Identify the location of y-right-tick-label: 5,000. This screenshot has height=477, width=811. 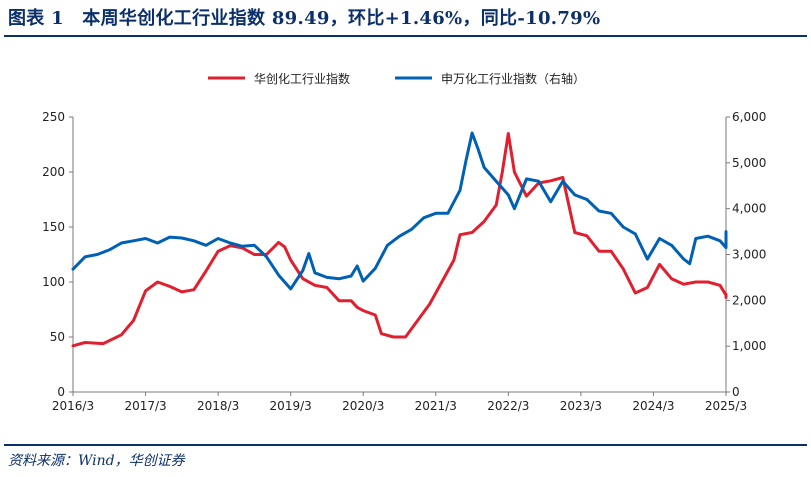
(749, 163).